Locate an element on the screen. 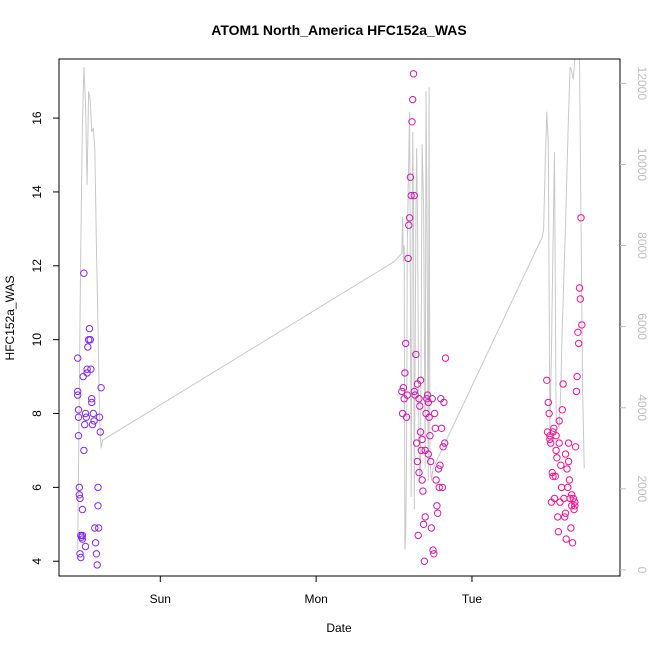  y-tick-label: 8 is located at coordinates (37, 413).